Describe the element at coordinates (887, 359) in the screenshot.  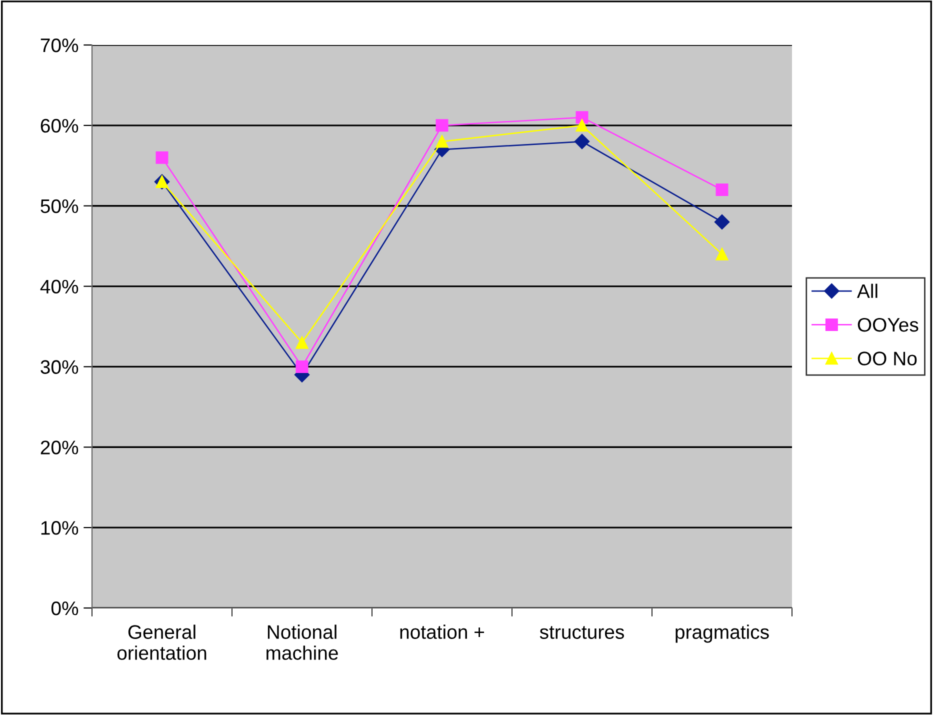
I see `legend-label: OO No` at that location.